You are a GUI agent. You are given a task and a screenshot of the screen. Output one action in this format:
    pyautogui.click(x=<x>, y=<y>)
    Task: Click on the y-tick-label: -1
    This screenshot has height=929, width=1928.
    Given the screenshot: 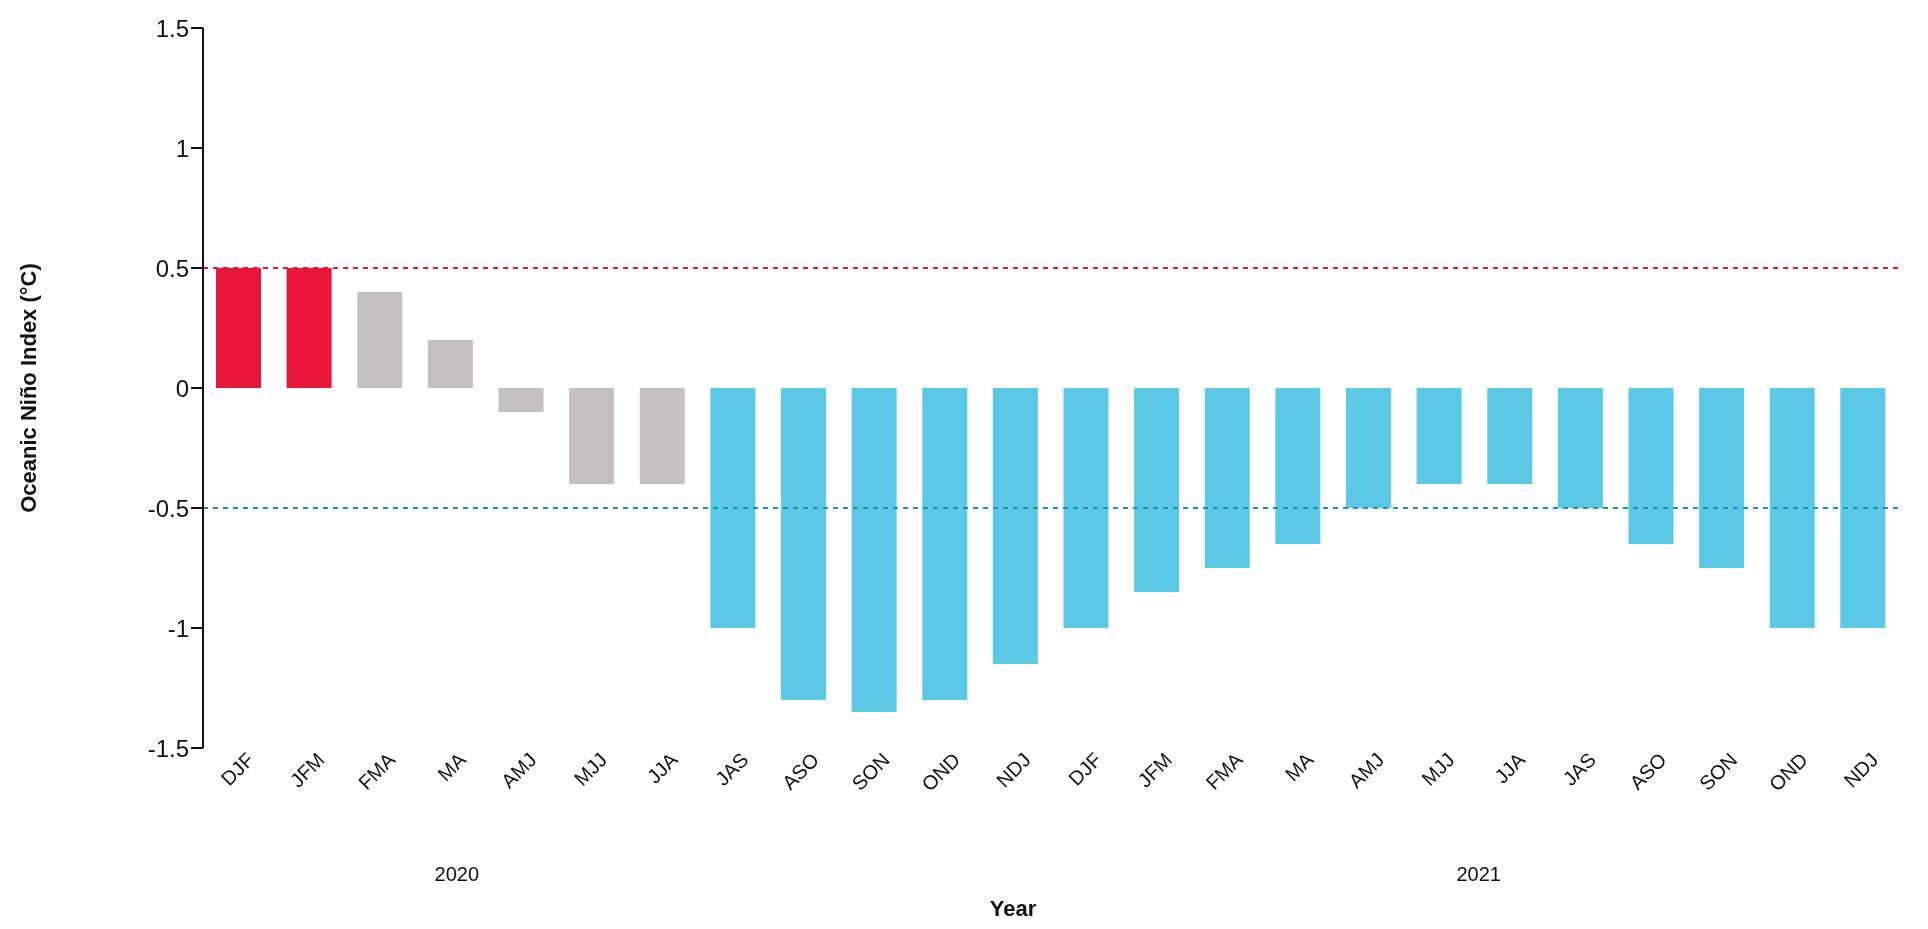 What is the action you would take?
    pyautogui.click(x=178, y=628)
    